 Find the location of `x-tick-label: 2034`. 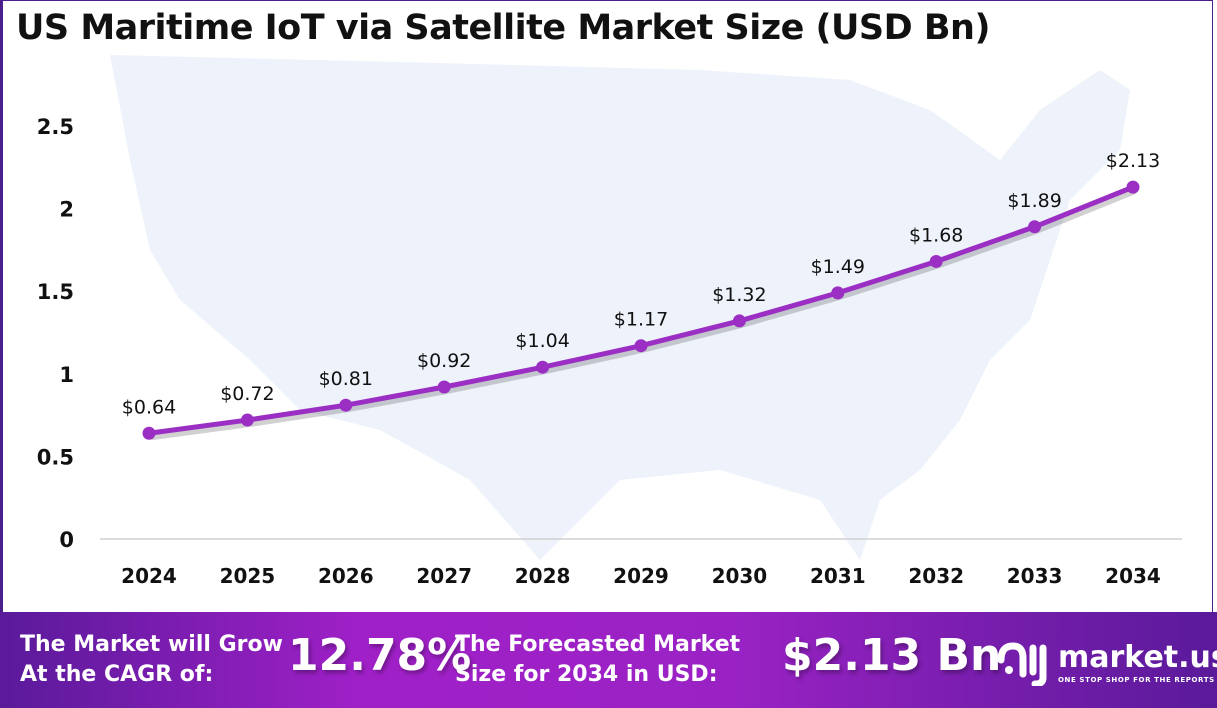

x-tick-label: 2034 is located at coordinates (1133, 576).